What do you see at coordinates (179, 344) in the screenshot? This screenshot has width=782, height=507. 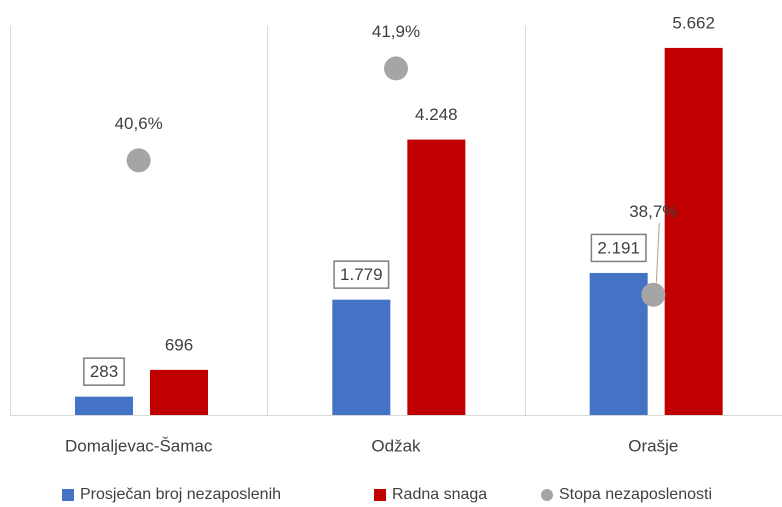 I see `data-label: 696` at bounding box center [179, 344].